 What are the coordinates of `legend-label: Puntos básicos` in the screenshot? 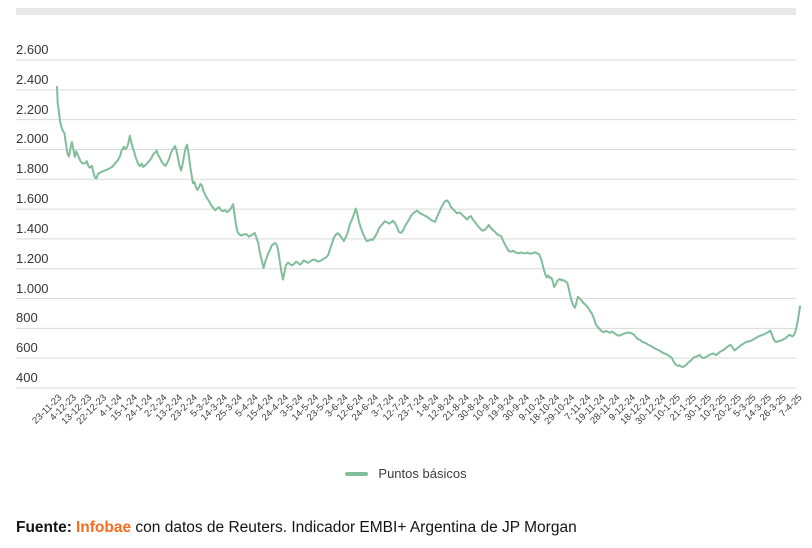 It's located at (422, 473).